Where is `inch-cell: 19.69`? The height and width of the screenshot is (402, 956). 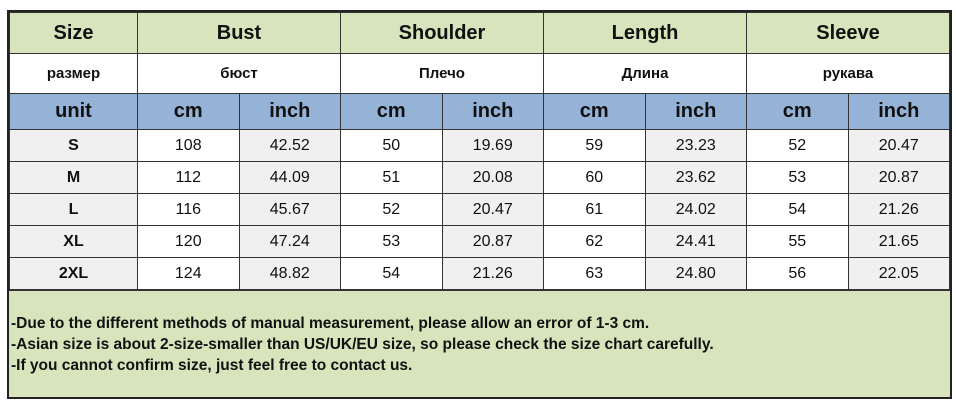
inch-cell: 19.69 is located at coordinates (492, 145).